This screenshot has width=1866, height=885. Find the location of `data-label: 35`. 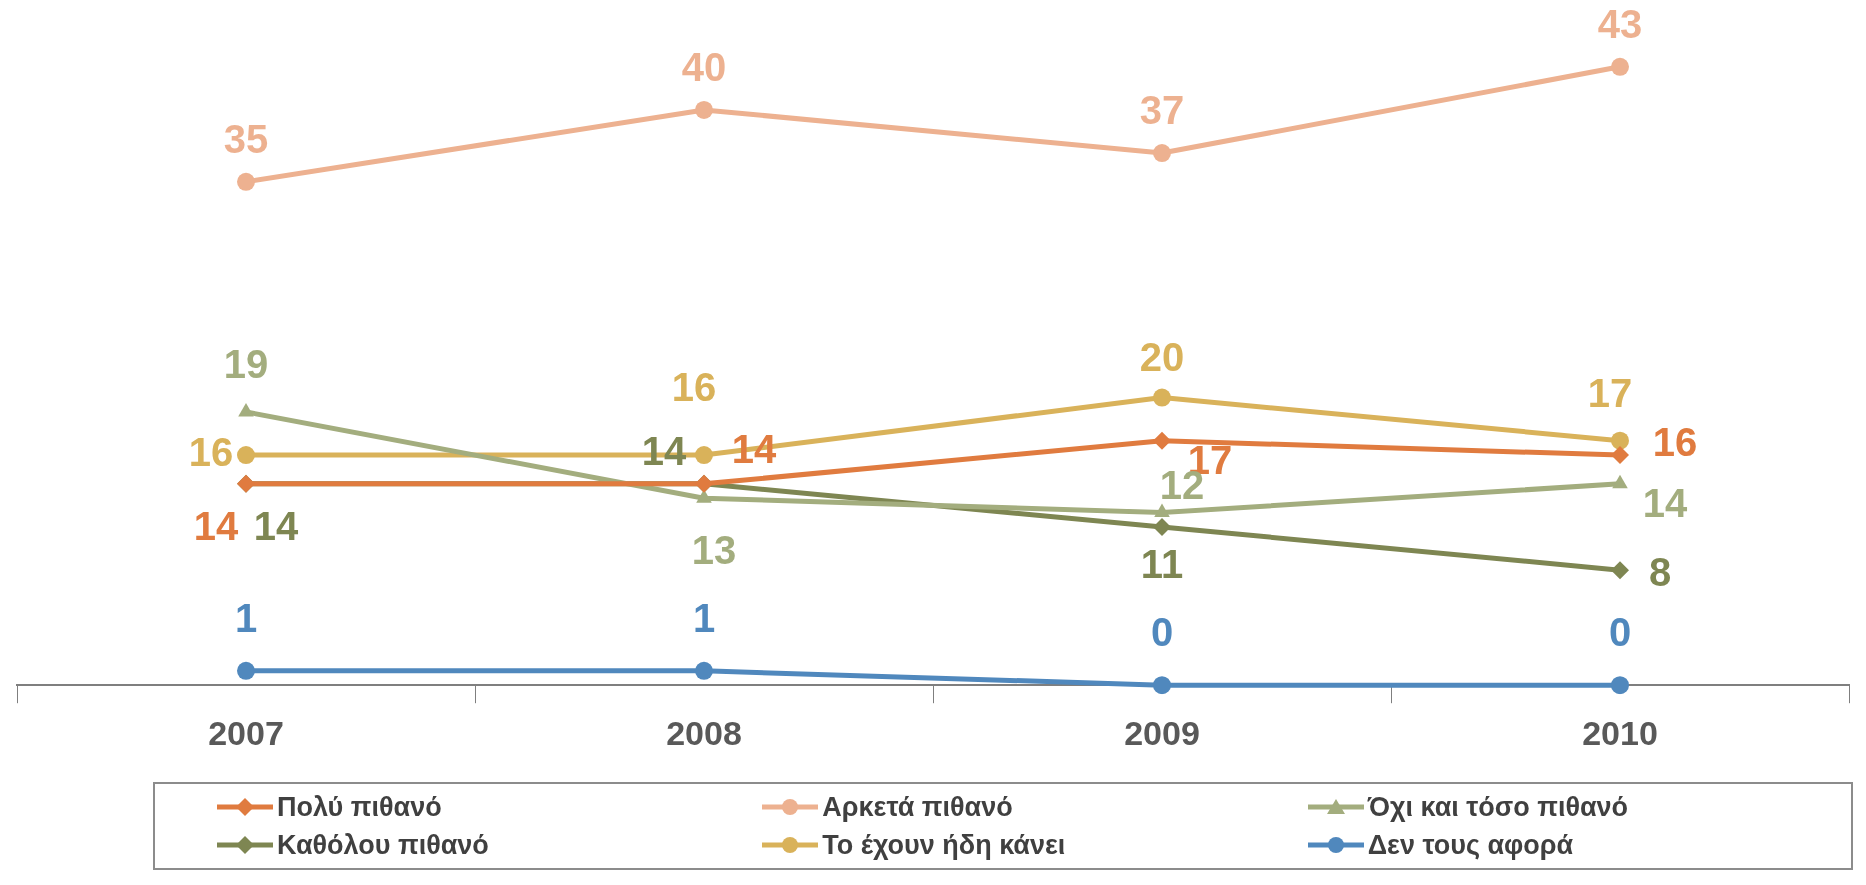

data-label: 35 is located at coordinates (246, 138).